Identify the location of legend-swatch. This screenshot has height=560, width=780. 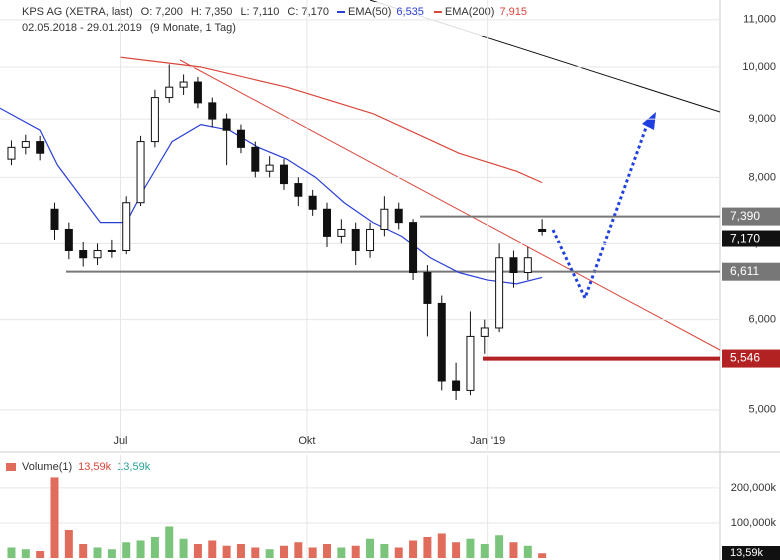
(11, 467).